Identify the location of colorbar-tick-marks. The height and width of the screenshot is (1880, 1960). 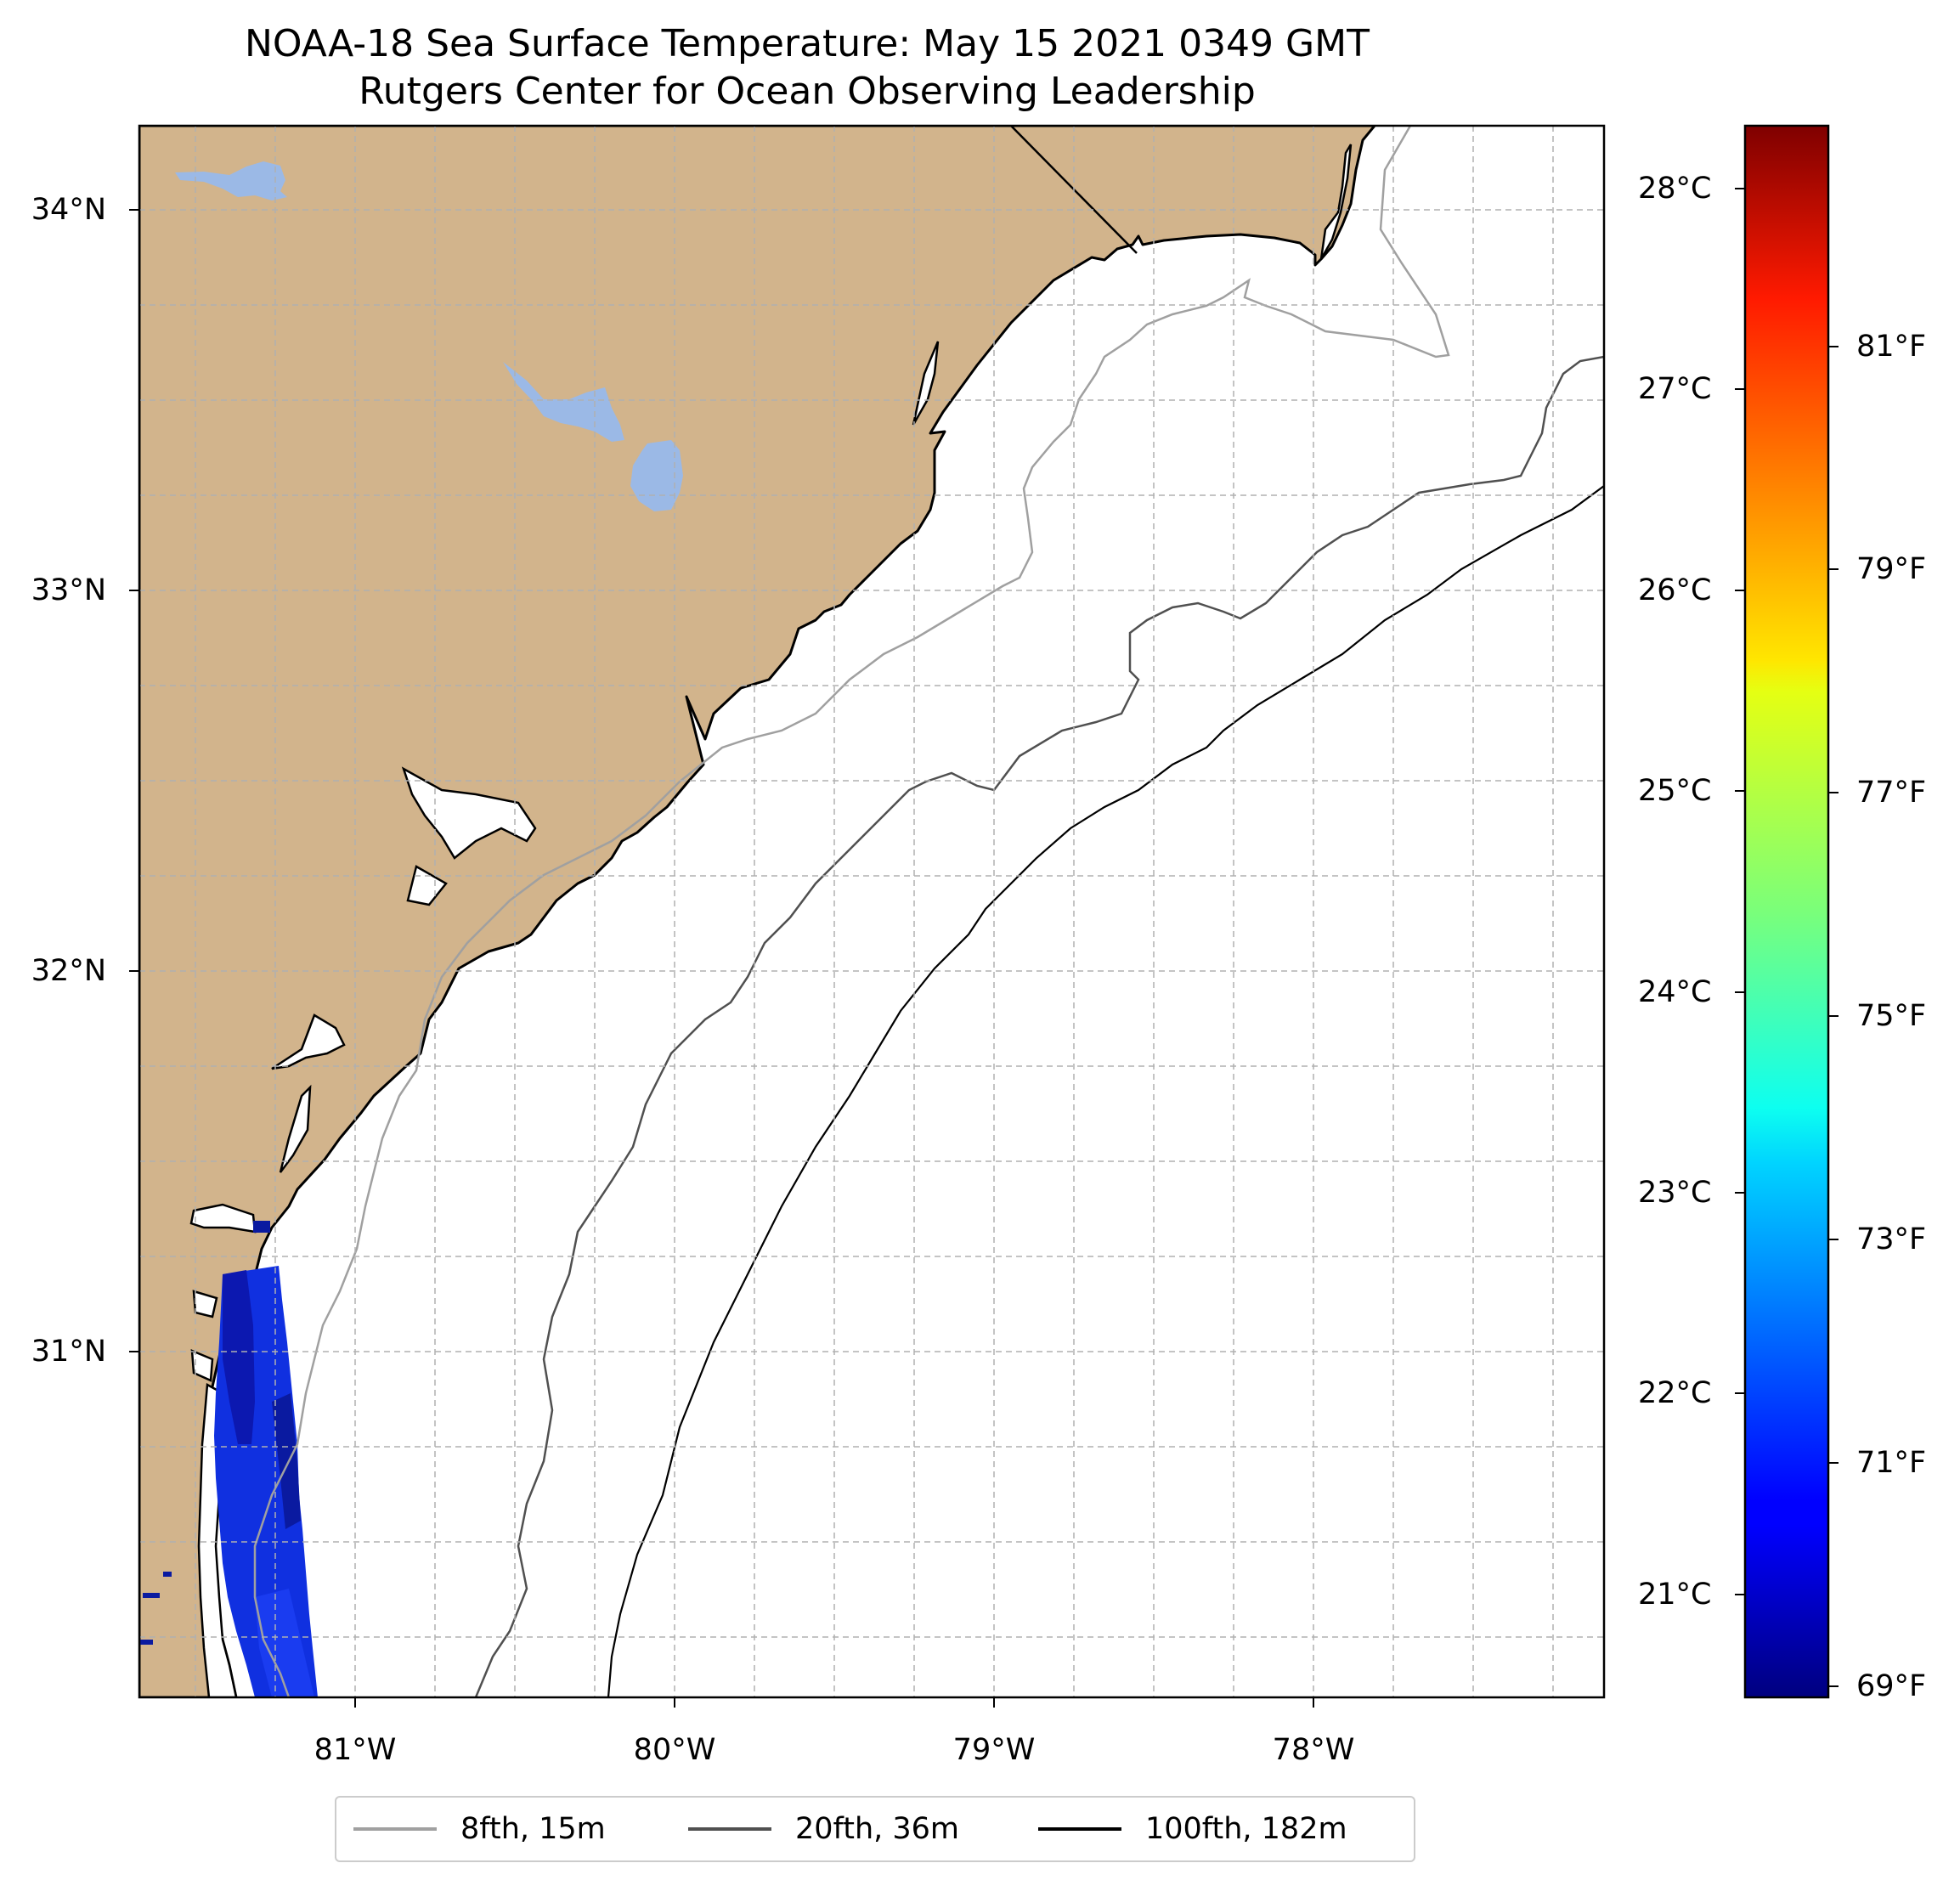
(1787, 938).